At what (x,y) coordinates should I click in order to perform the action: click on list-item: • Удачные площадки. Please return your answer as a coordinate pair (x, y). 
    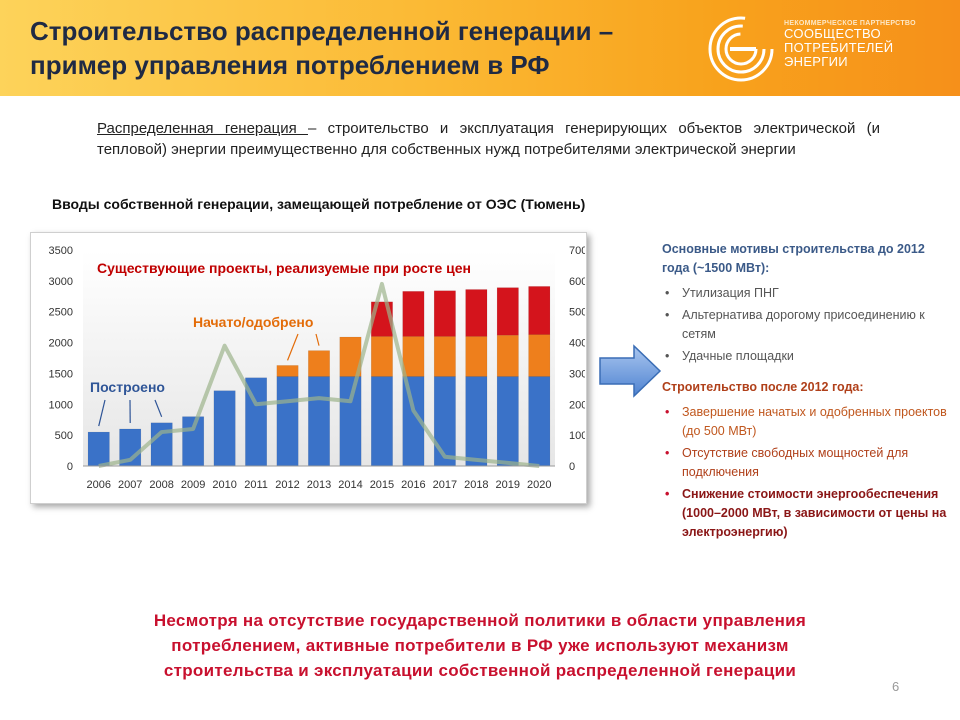
    Looking at the image, I should click on (804, 356).